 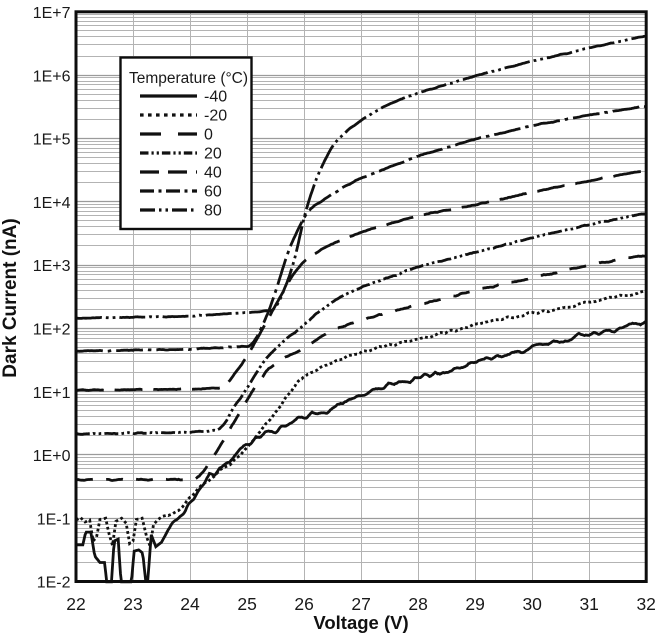 What do you see at coordinates (208, 135) in the screenshot?
I see `svg-text: 0` at bounding box center [208, 135].